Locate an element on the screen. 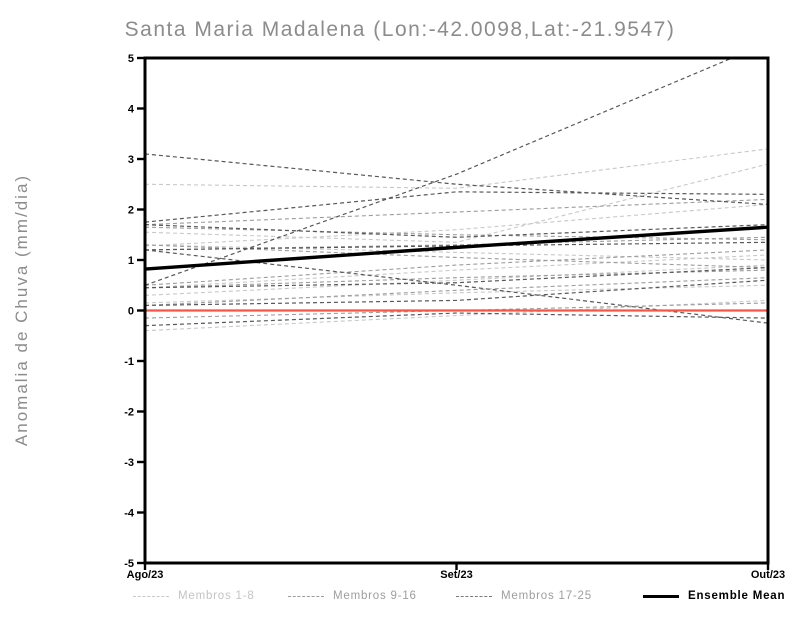 This screenshot has width=800, height=618. legend-item-ensemble-mean: Ensemble Mean is located at coordinates (714, 596).